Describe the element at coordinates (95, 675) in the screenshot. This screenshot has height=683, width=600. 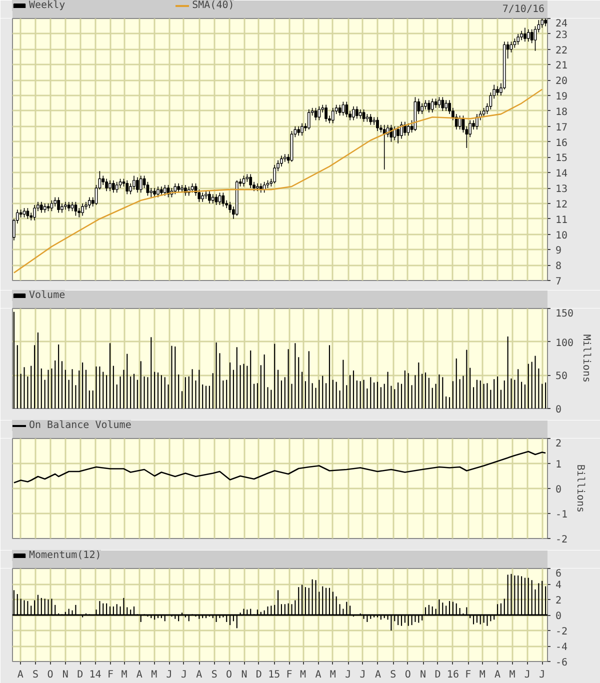
I see `x-tick-label: 14` at that location.